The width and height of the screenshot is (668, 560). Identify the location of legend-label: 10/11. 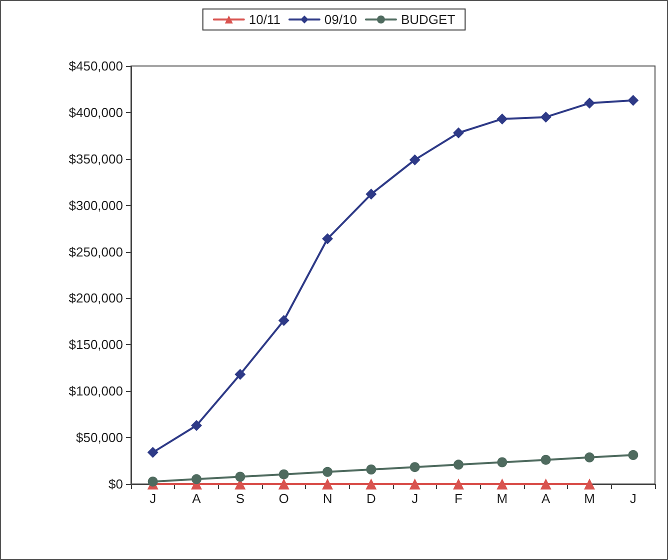
(264, 19).